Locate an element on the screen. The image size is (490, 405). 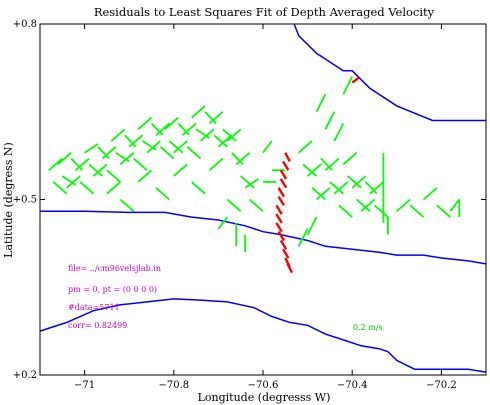
x-tick-label: −70.4 is located at coordinates (352, 385).